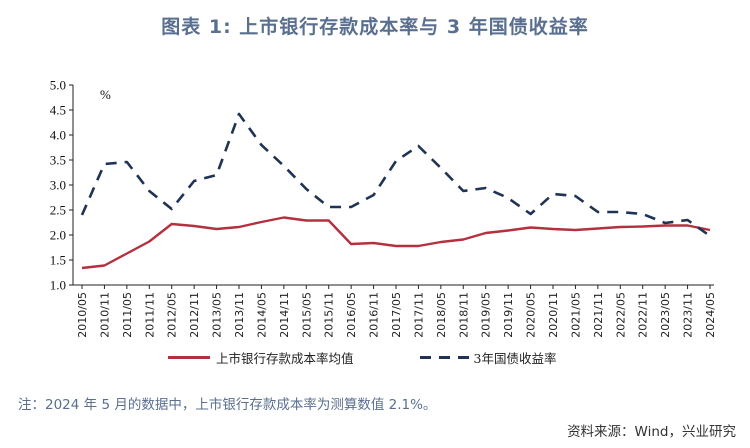 This screenshot has width=750, height=448. Describe the element at coordinates (58, 85) in the screenshot. I see `y-tick-label: 5.0` at that location.